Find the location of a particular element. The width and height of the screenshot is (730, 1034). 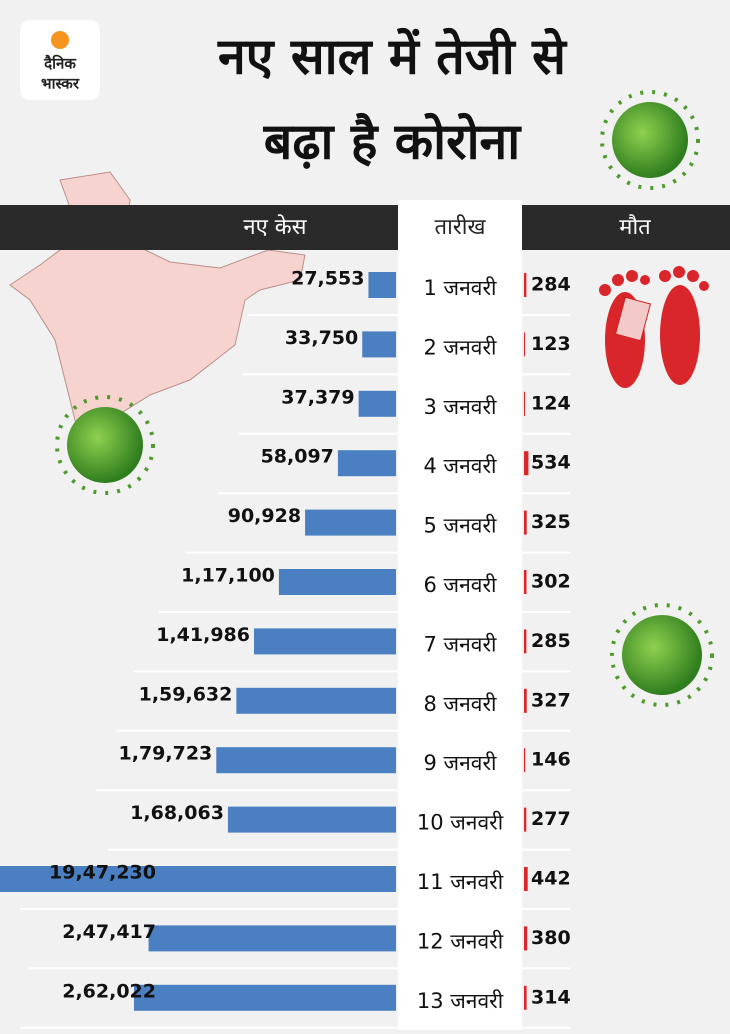

feet-icon is located at coordinates (654, 327).